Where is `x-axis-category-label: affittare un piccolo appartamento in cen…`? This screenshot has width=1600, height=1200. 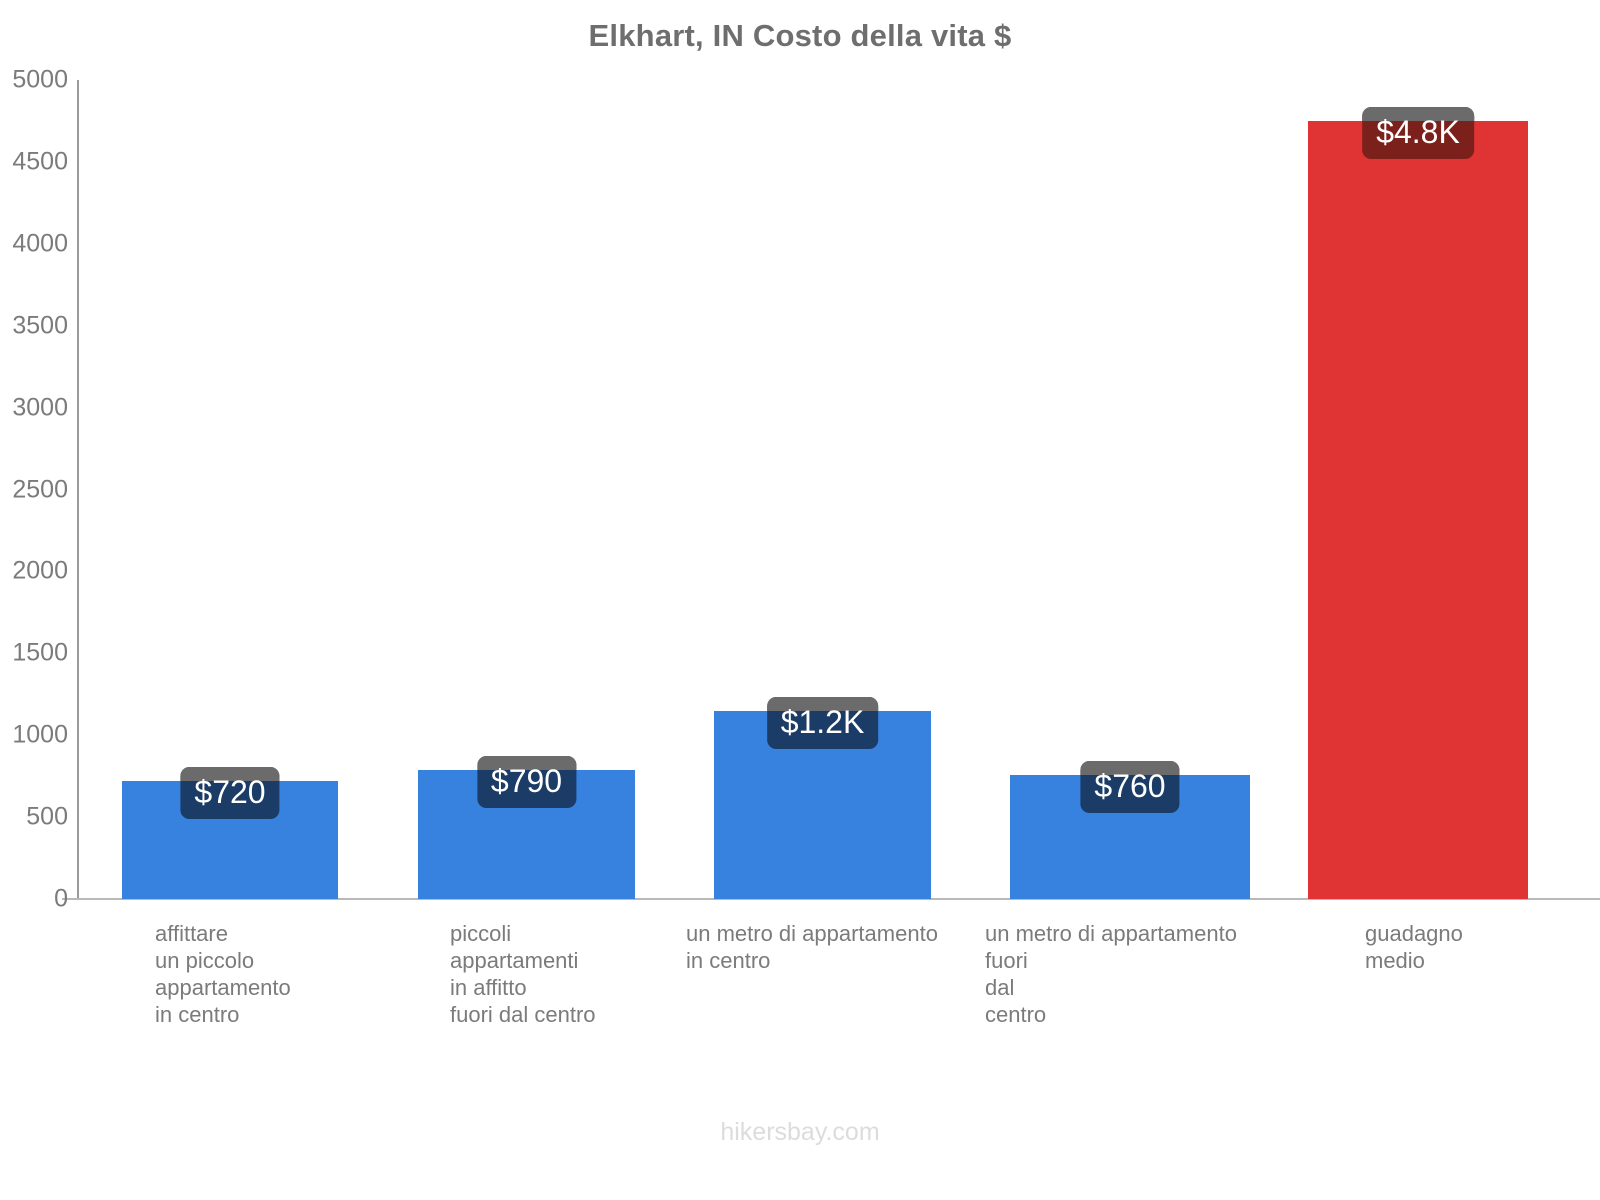
x-axis-category-label: affittare un piccolo appartamento in cen… is located at coordinates (223, 974).